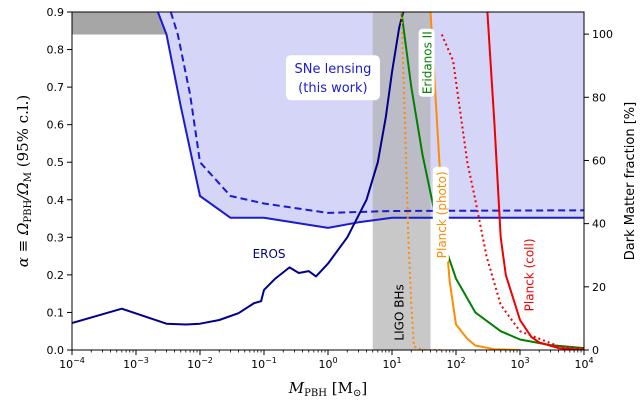 This screenshot has width=643, height=401. What do you see at coordinates (72, 363) in the screenshot?
I see `x-tick-label: 10⁻⁴` at bounding box center [72, 363].